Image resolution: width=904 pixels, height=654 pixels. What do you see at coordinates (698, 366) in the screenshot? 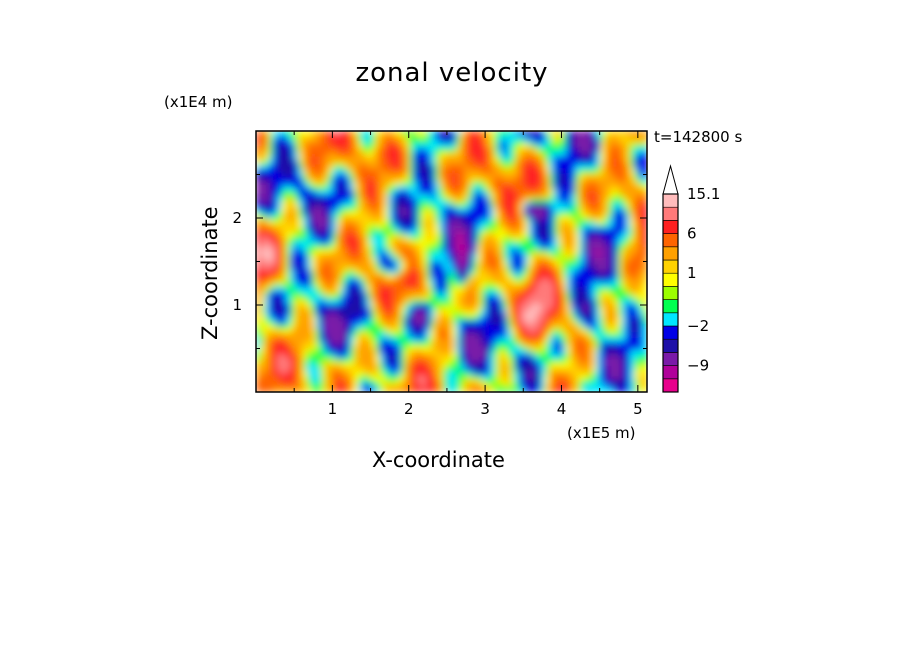
I see `colorbar-label: −9` at bounding box center [698, 366].